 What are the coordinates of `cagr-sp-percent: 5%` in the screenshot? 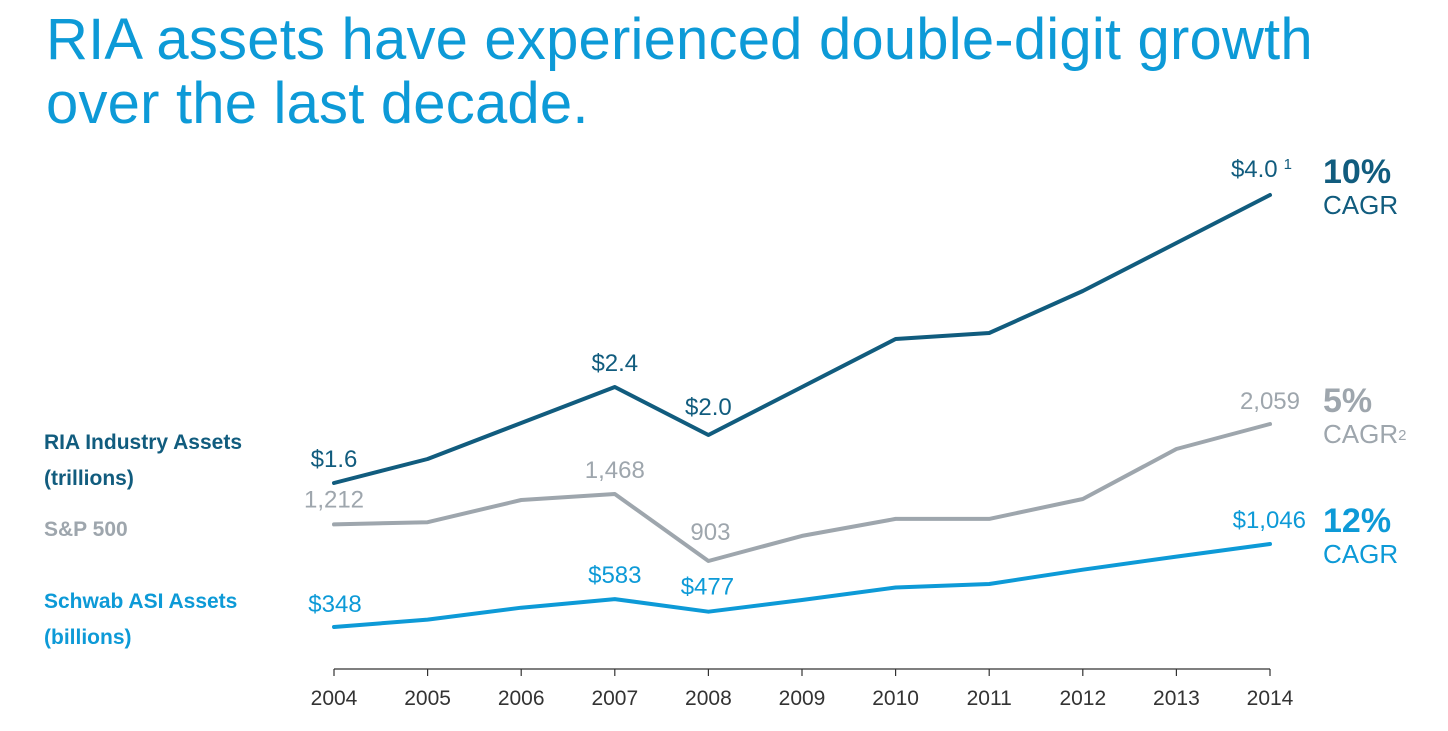 It's located at (1348, 401).